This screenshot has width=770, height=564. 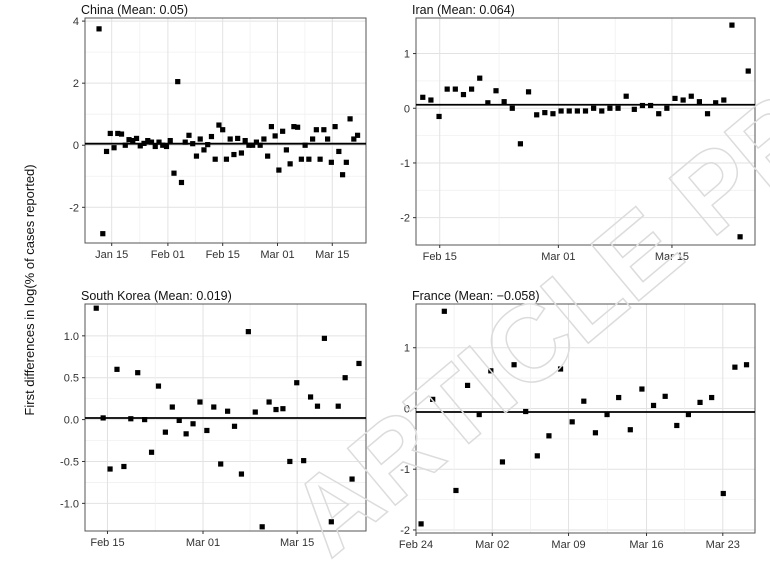 What do you see at coordinates (405, 470) in the screenshot?
I see `y-tick-label: -1` at bounding box center [405, 470].